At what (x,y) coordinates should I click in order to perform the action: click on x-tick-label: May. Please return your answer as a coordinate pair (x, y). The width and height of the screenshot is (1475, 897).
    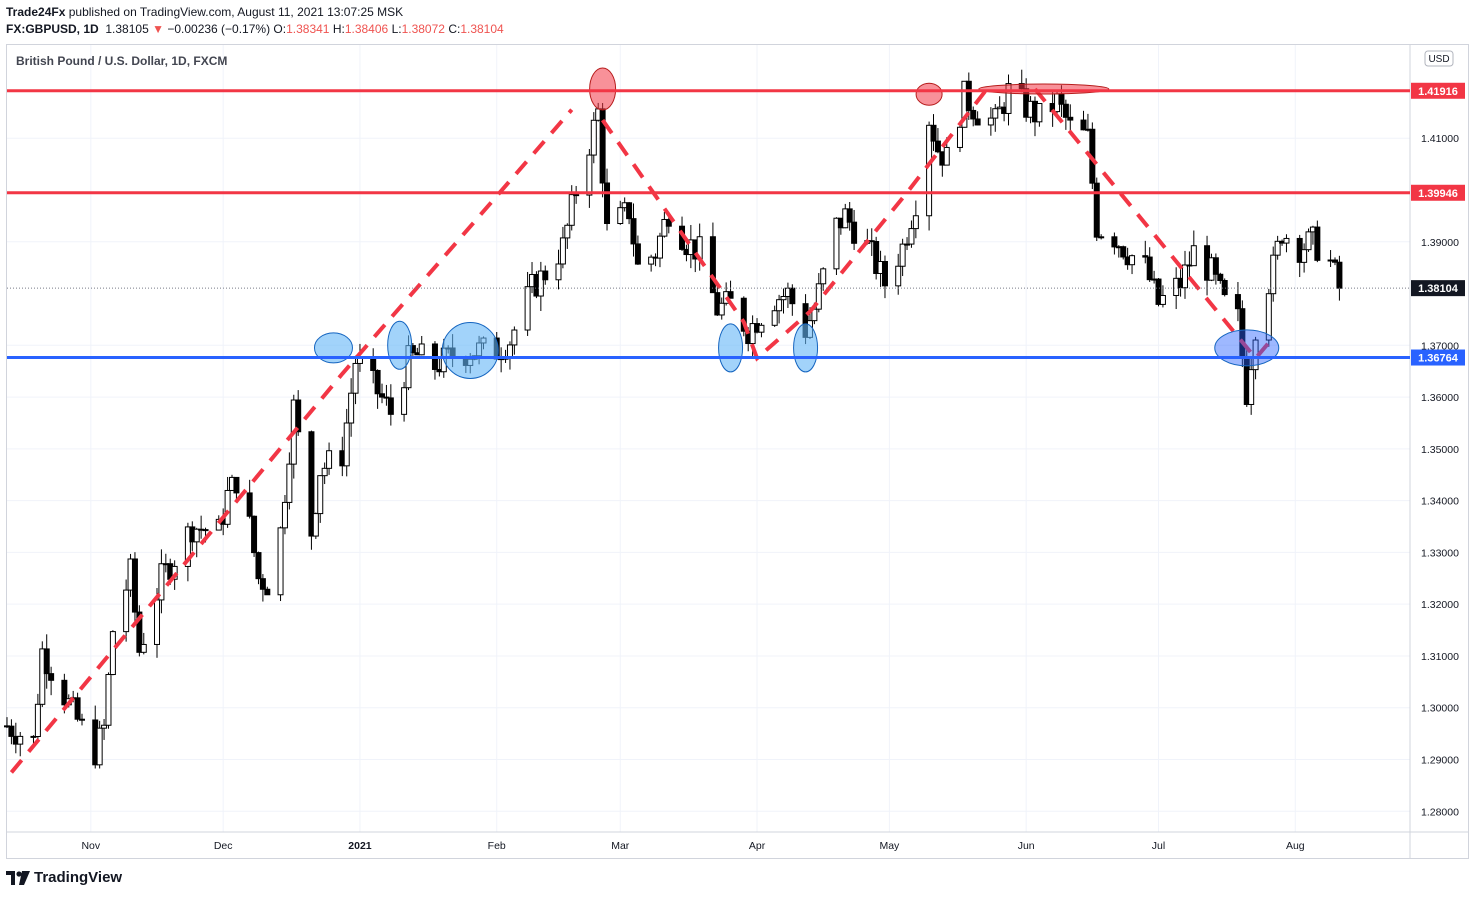
    Looking at the image, I should click on (889, 846).